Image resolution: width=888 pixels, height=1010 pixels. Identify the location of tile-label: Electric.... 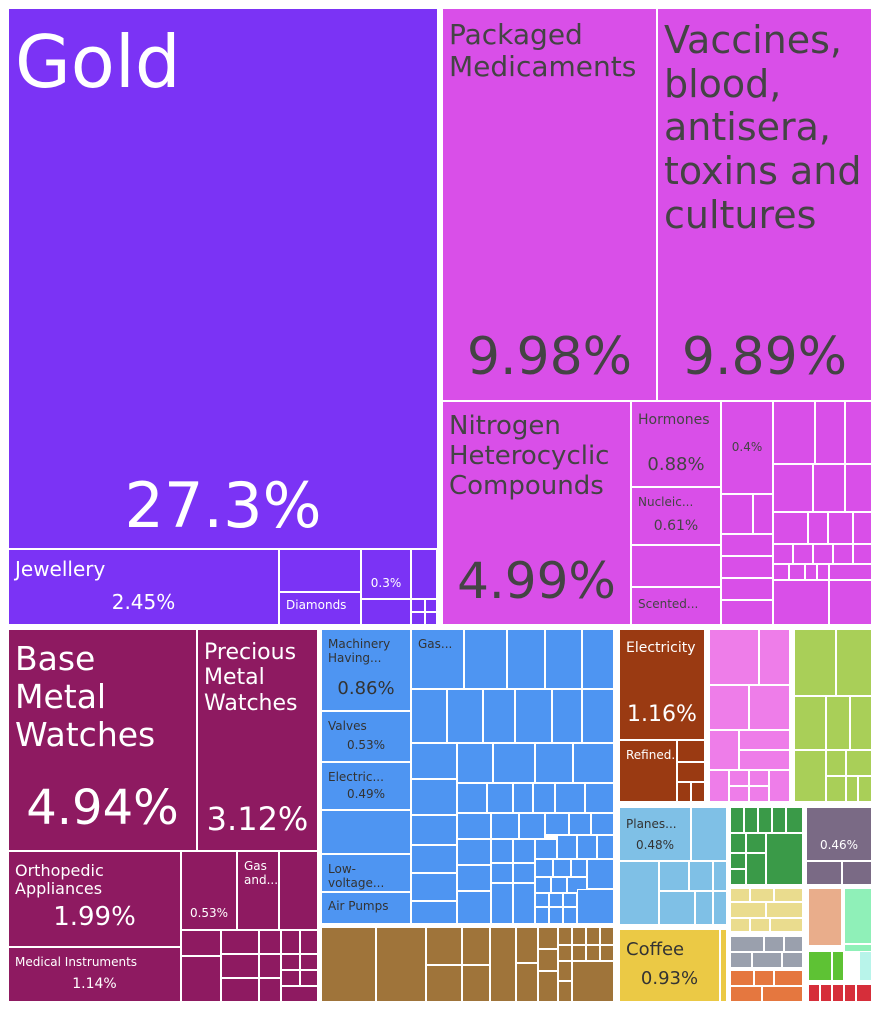
(356, 777).